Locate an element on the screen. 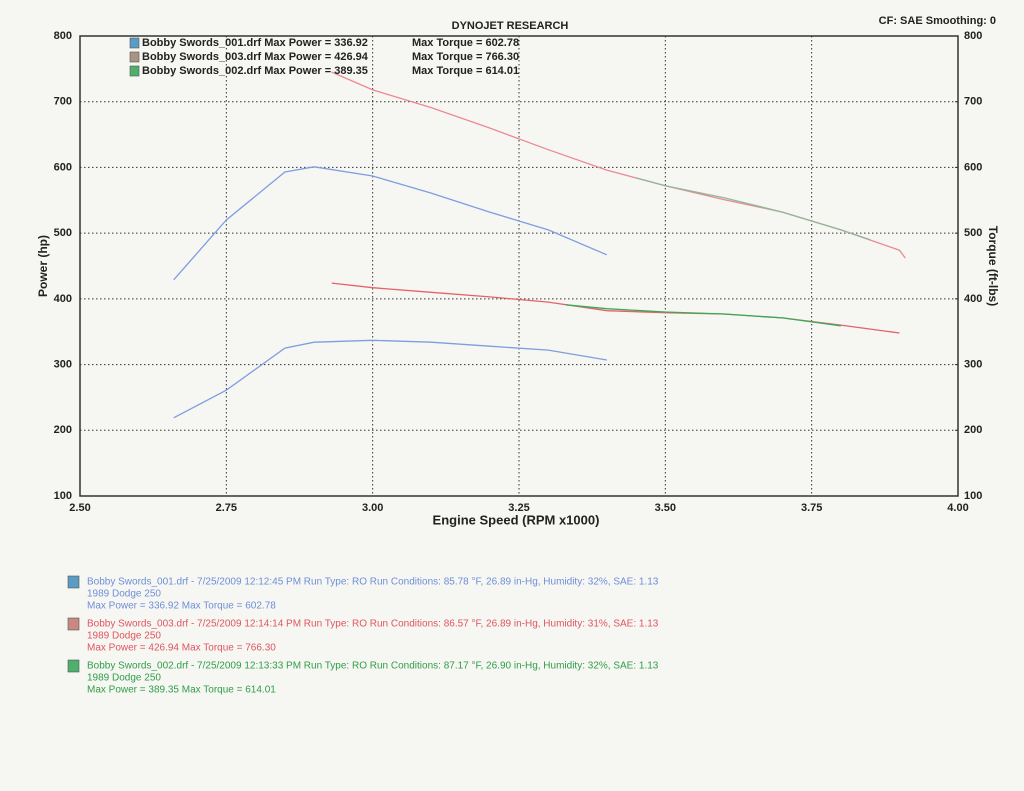  legend-entry: Max Torque = 614.01 is located at coordinates (465, 71).